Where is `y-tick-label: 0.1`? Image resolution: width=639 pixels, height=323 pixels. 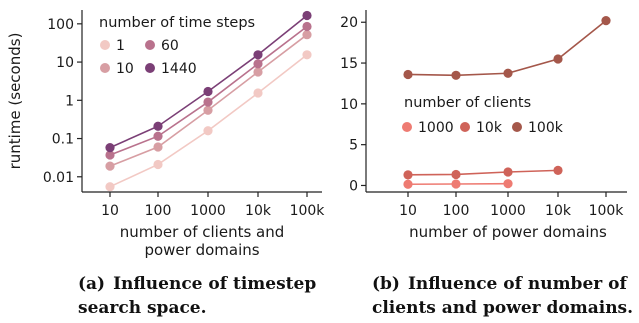
y-tick-label: 0.1 is located at coordinates (63, 140).